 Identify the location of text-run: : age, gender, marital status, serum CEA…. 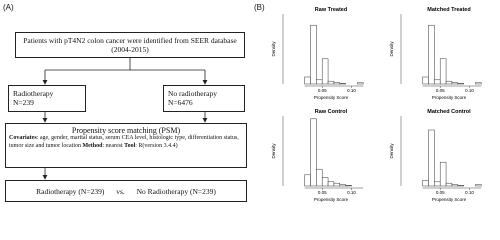
(124, 142).